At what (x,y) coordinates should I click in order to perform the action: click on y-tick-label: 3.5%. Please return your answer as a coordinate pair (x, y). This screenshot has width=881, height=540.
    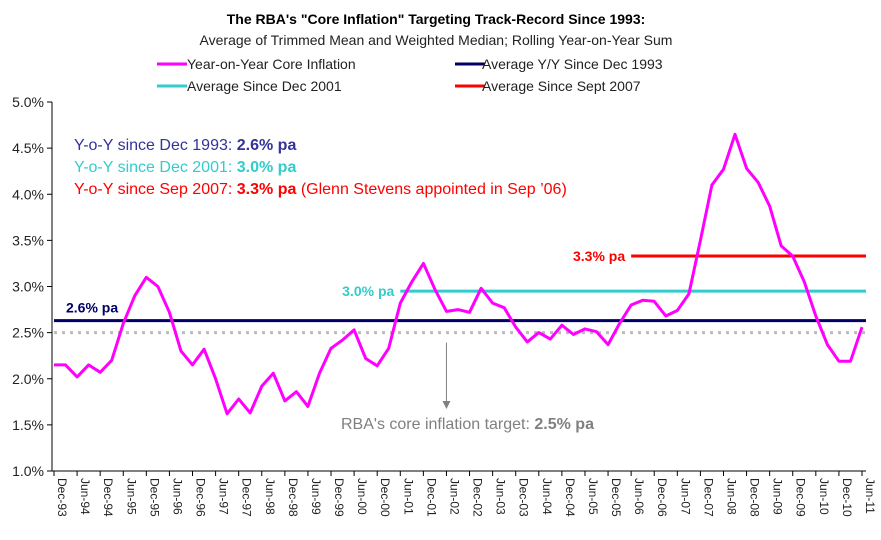
    Looking at the image, I should click on (28, 240).